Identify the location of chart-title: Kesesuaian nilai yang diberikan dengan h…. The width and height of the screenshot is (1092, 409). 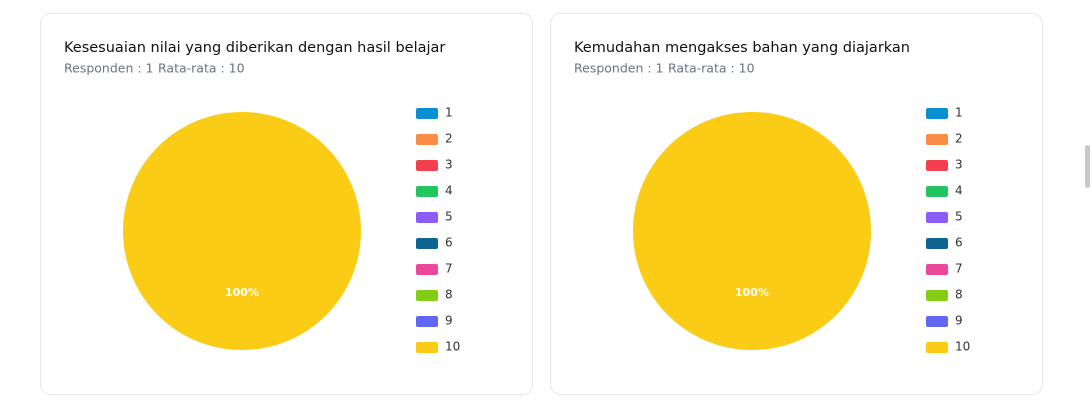
(254, 48).